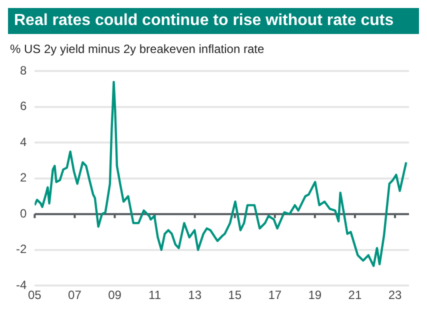 This screenshot has width=427, height=327. Describe the element at coordinates (235, 295) in the screenshot. I see `x-tick-label: 15` at that location.